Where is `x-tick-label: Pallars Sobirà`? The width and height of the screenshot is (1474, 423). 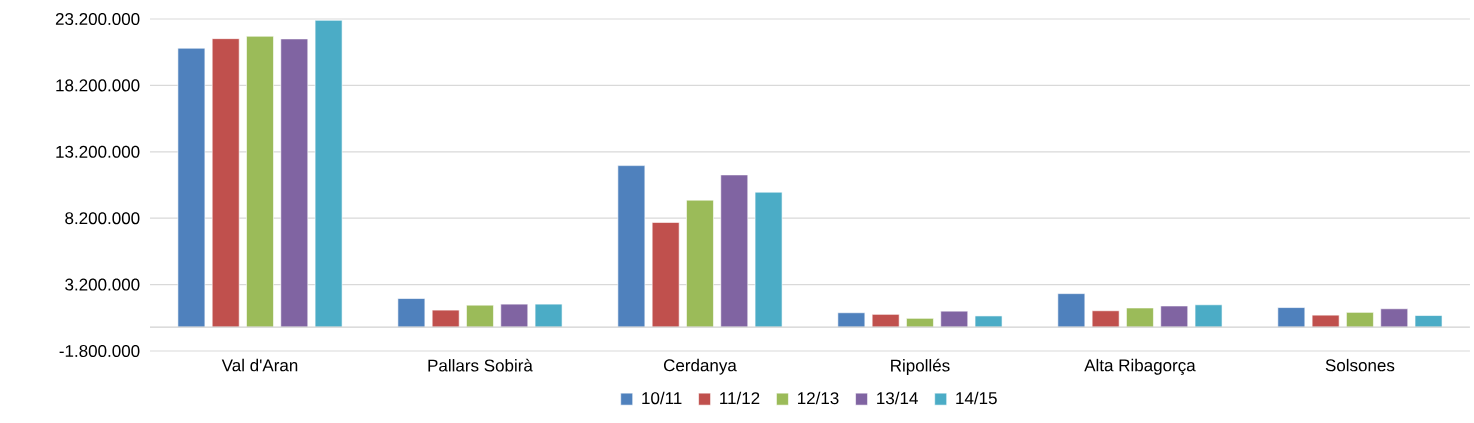
x-tick-label: Pallars Sobirà is located at coordinates (480, 365).